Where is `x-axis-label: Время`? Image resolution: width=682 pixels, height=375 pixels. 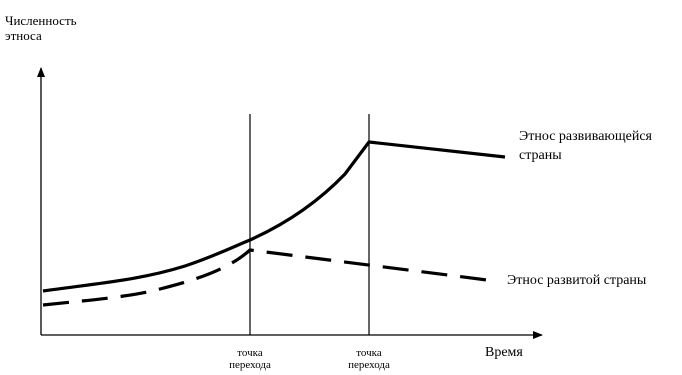
x-axis-label: Время is located at coordinates (504, 352).